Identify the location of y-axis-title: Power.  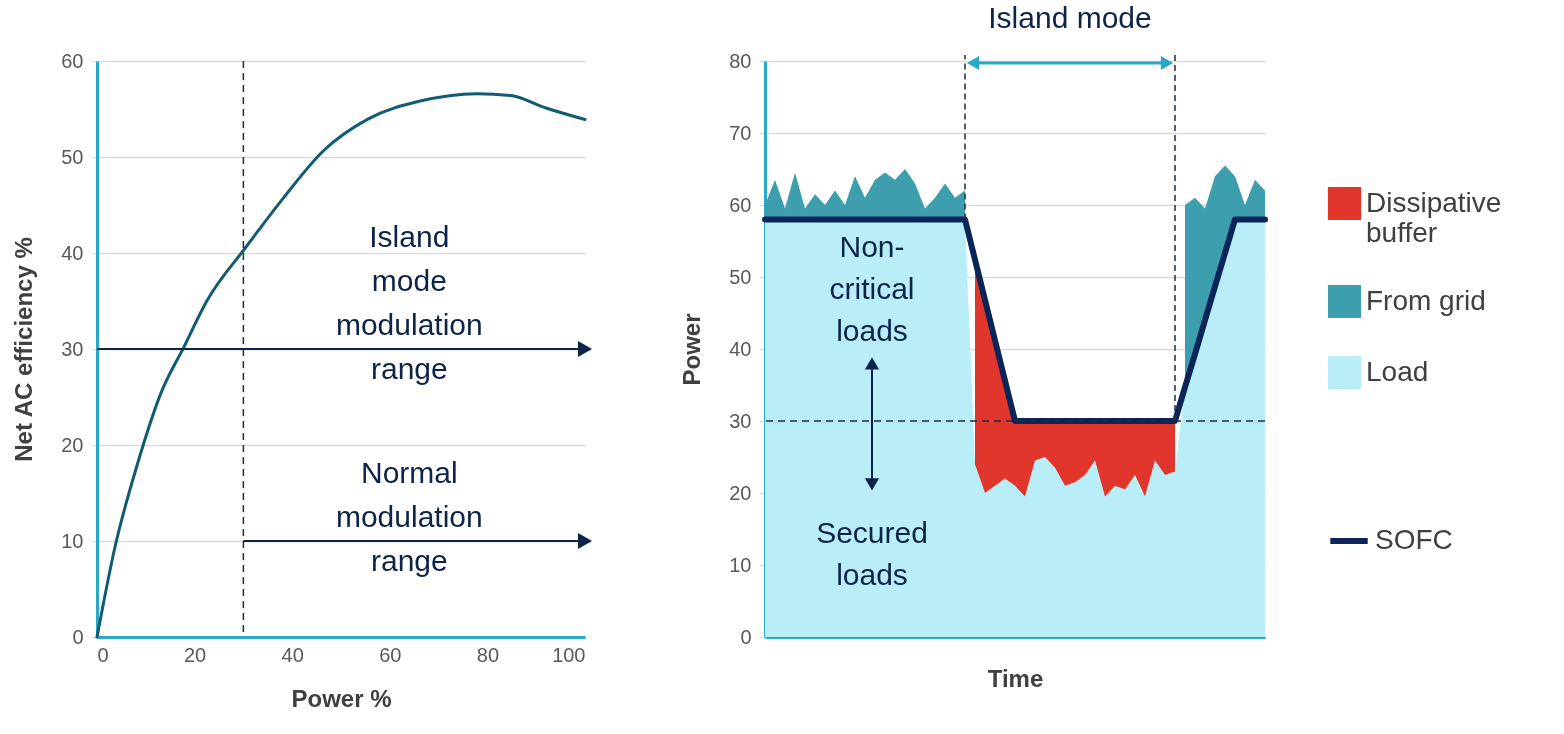
(692, 349).